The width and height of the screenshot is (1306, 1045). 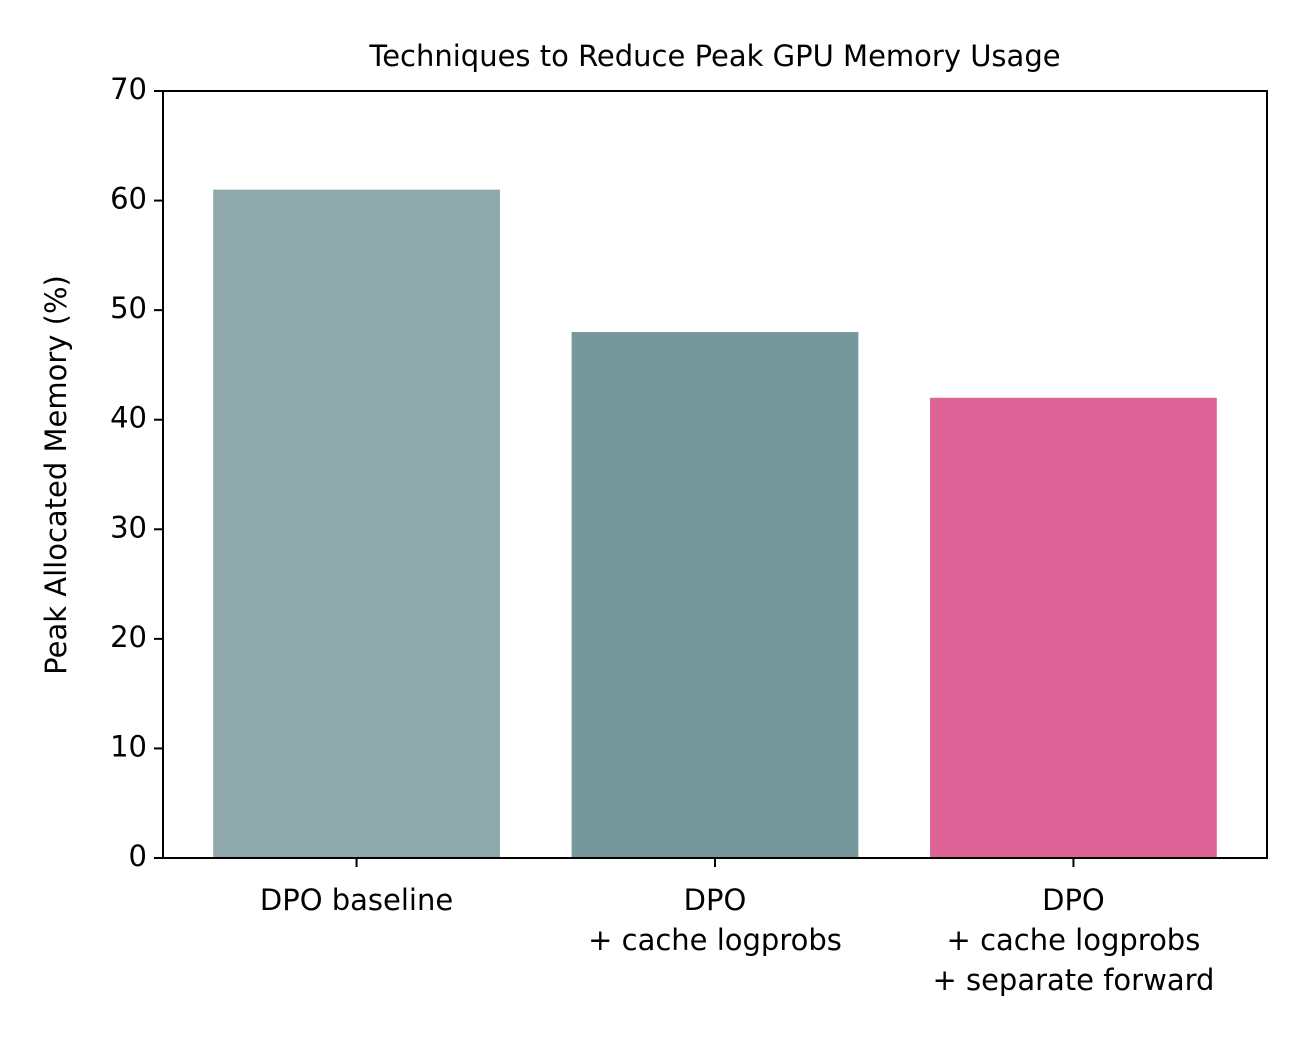 I want to click on y-tick-label: 10, so click(x=128, y=746).